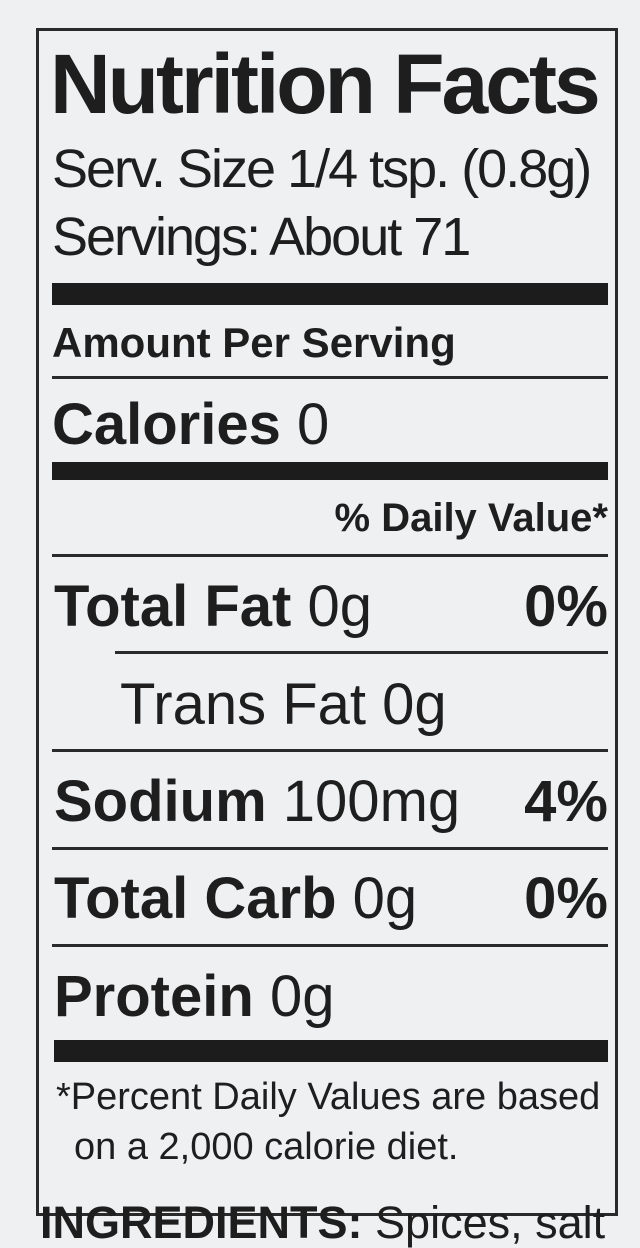  What do you see at coordinates (254, 342) in the screenshot?
I see `amount-per-serving: Amount Per Serving` at bounding box center [254, 342].